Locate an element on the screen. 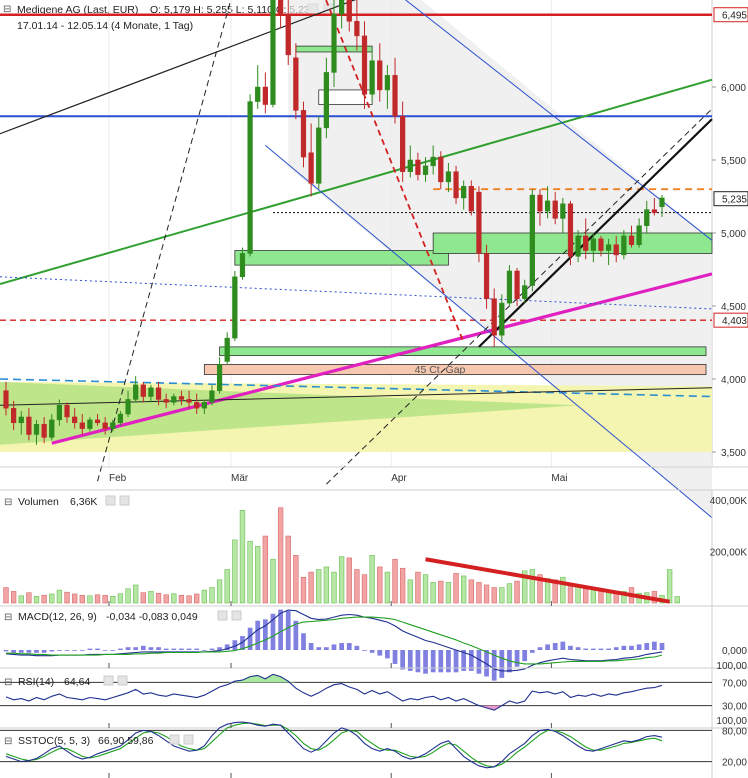 This screenshot has width=748, height=778. volume-header: ⊟ Volumen 6,36K is located at coordinates (67, 501).